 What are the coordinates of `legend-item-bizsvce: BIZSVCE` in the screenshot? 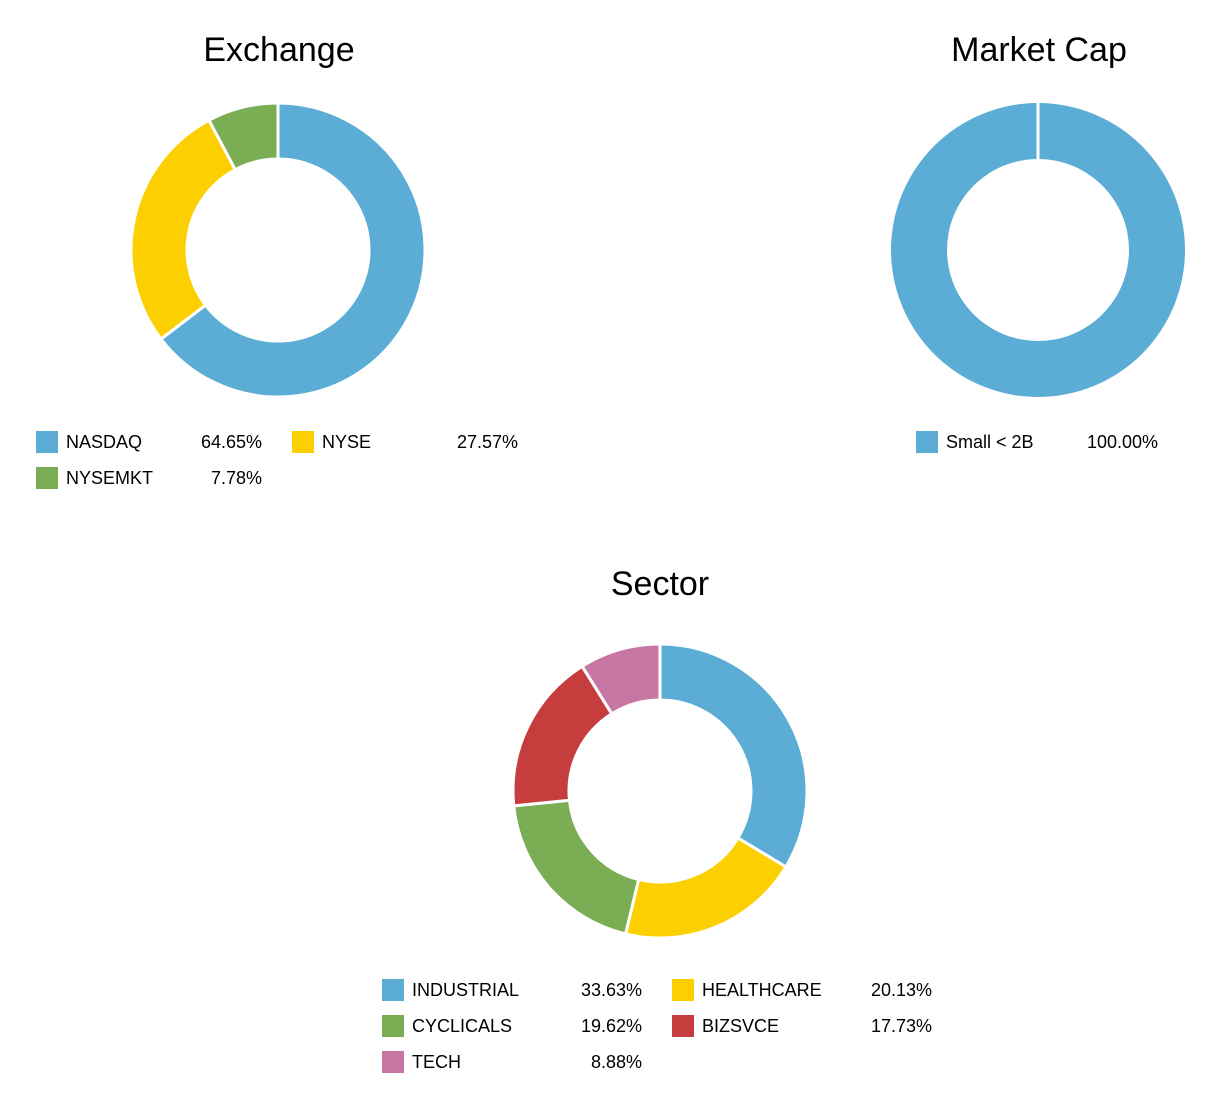 It's located at (725, 1026).